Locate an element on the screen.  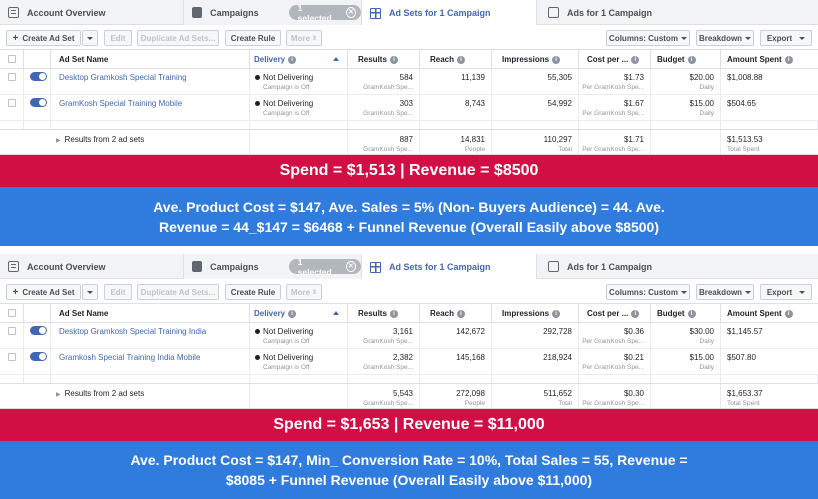
delivery-cell: Not Delivering Campaign is Off is located at coordinates (299, 335).